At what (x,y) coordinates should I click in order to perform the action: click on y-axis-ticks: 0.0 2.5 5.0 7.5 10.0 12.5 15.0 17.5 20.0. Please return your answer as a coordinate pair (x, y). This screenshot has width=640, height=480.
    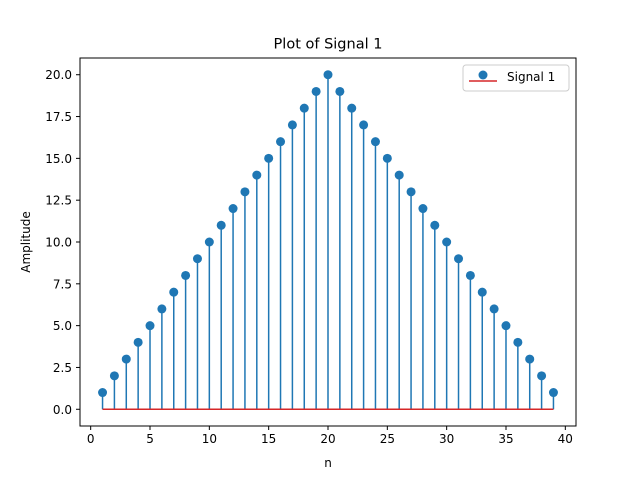
    Looking at the image, I should click on (62, 242).